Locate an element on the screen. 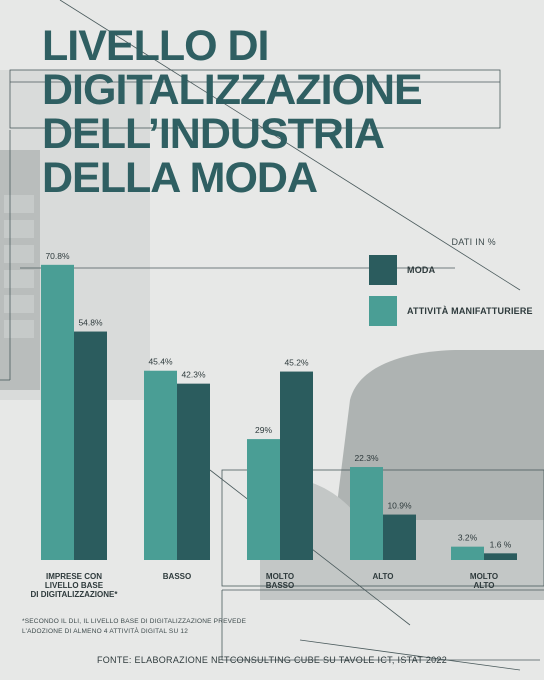 This screenshot has height=680, width=544. data-label-moda-1: 42.3% is located at coordinates (193, 375).